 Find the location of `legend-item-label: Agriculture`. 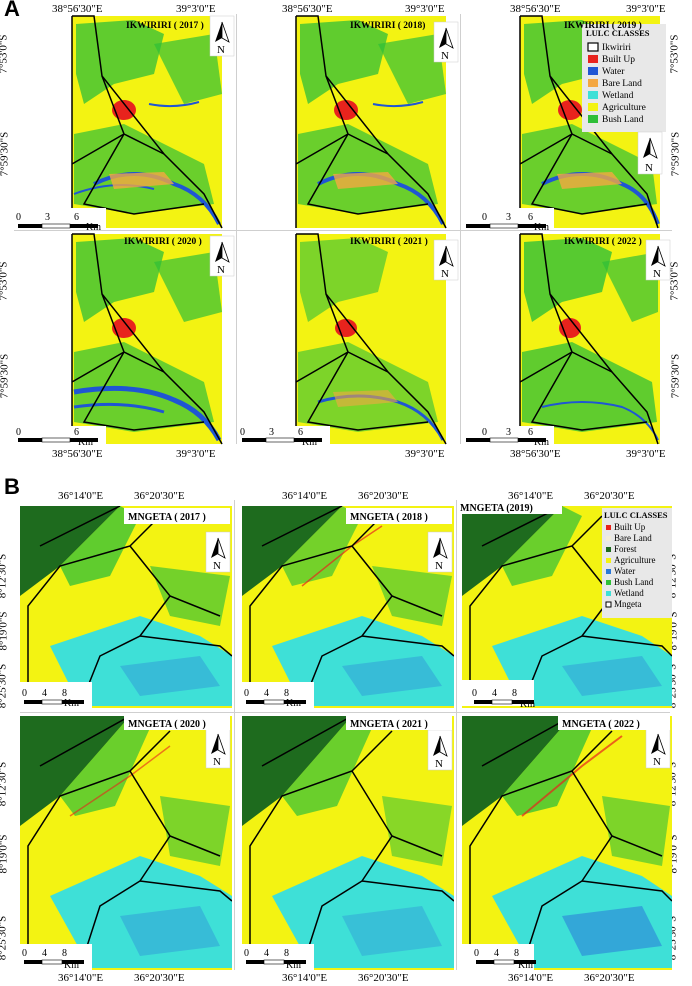

legend-item-label: Agriculture is located at coordinates (624, 108).